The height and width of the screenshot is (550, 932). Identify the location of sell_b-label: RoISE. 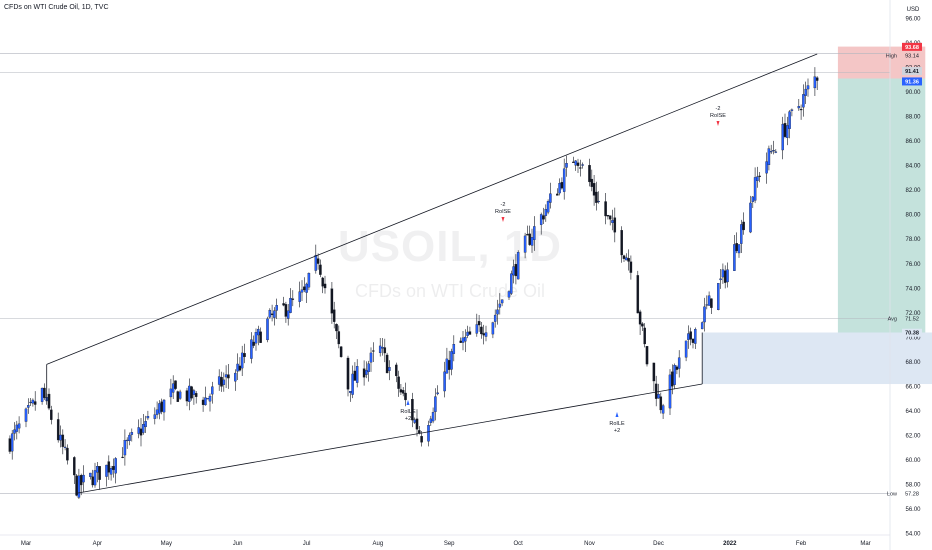
(718, 116).